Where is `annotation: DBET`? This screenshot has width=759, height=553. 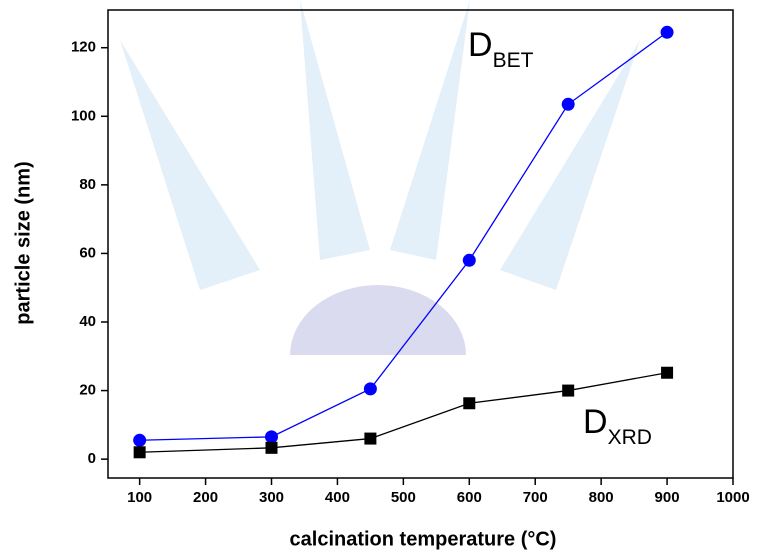 annotation: DBET is located at coordinates (501, 49).